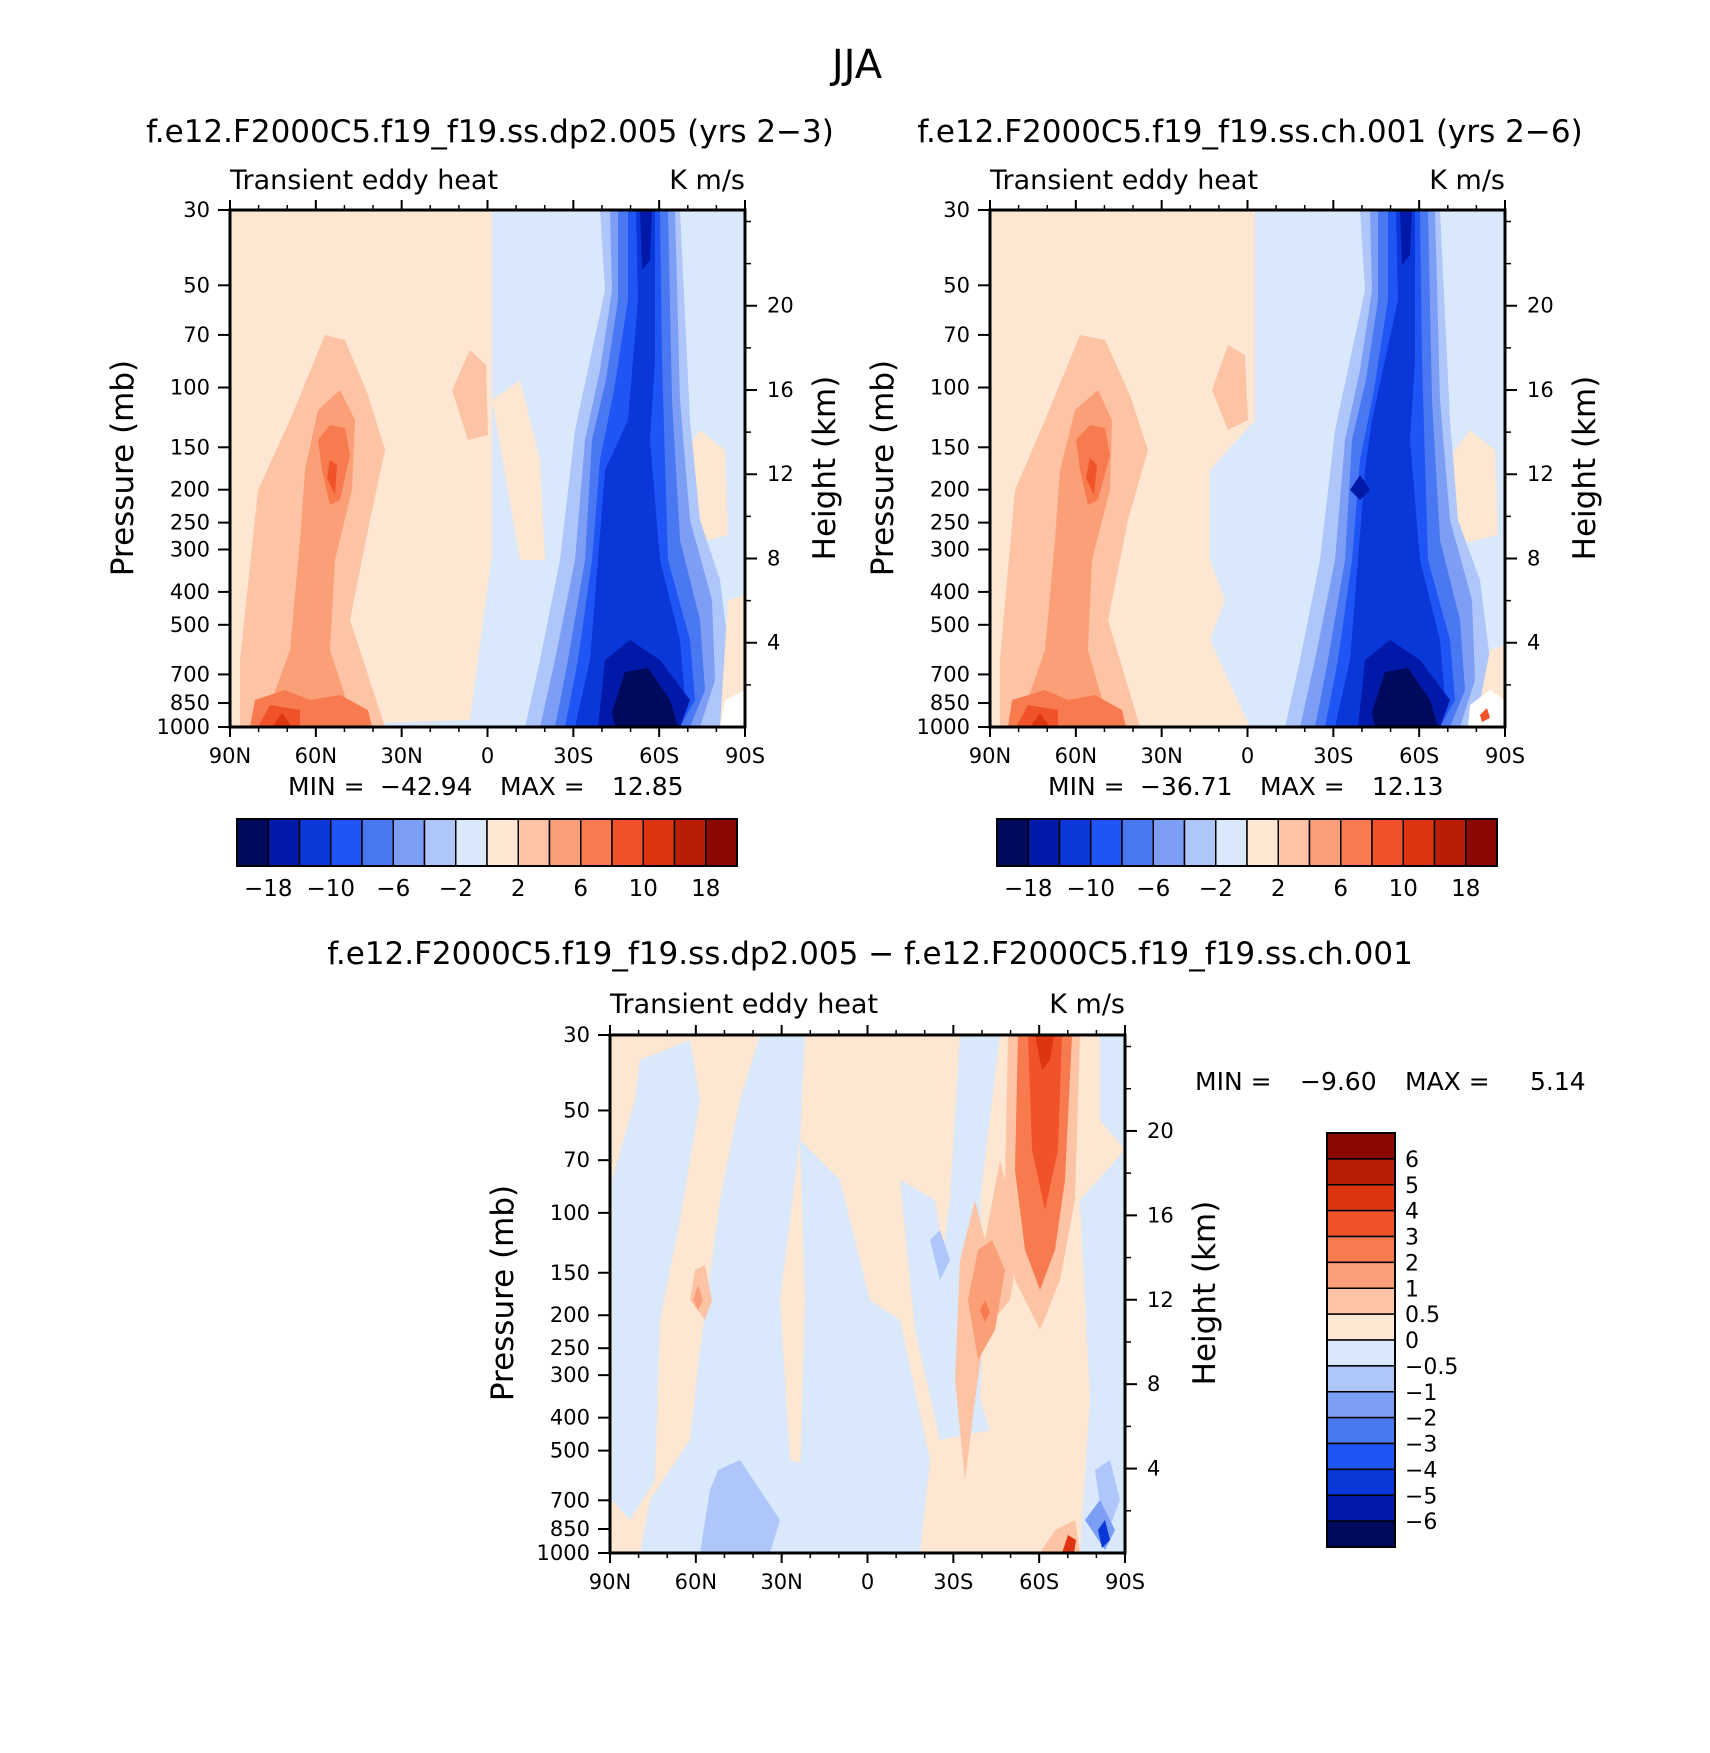 The height and width of the screenshot is (1753, 1710). I want to click on pos-2-sh, so click(985, 1311).